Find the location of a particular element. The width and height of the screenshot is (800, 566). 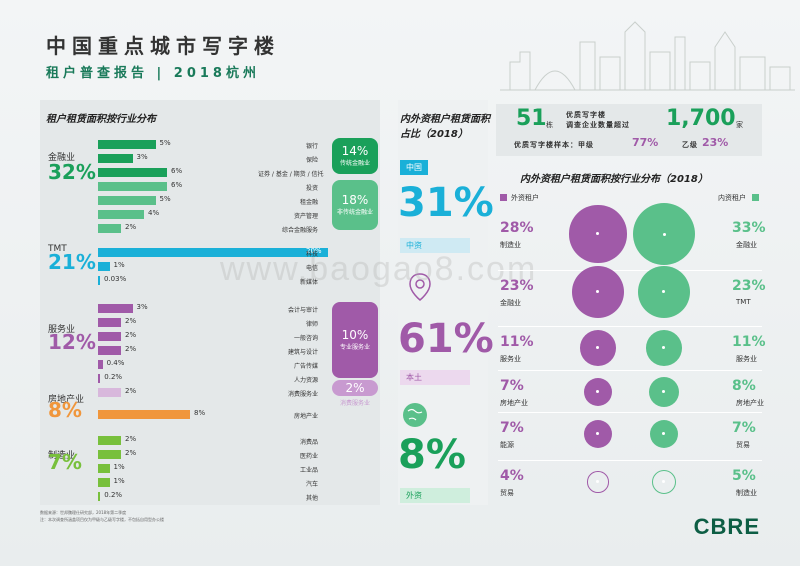

local-pct: 61% is located at coordinates (446, 339).